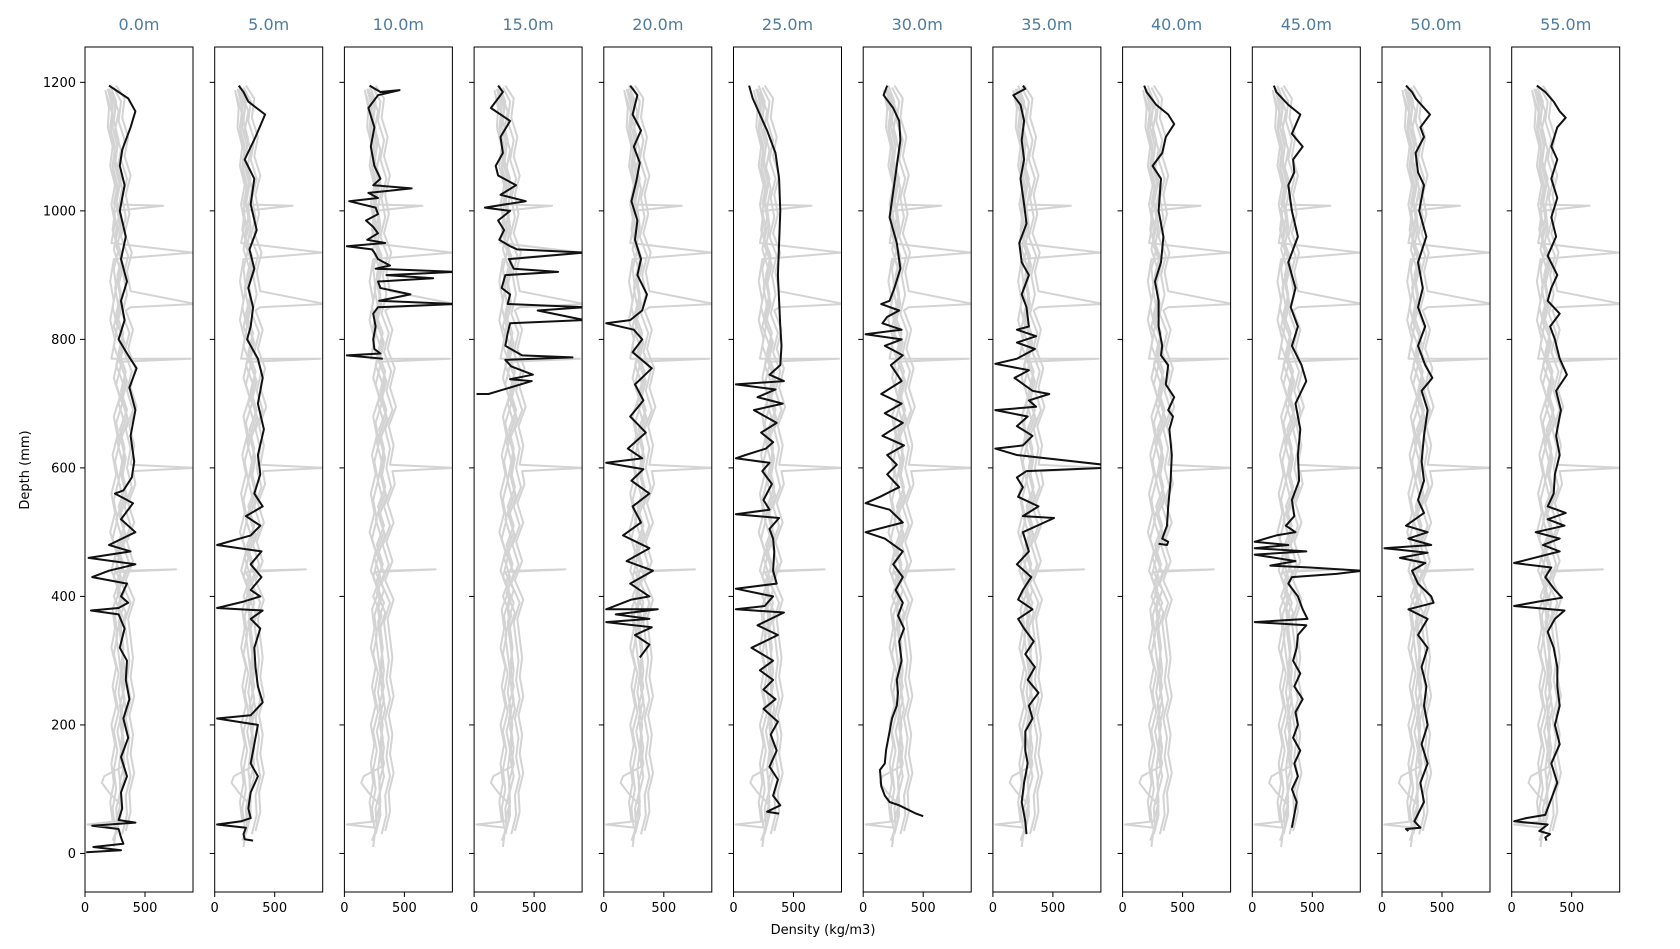 This screenshot has height=949, width=1680. I want to click on panel-title: 10.0m, so click(398, 24).